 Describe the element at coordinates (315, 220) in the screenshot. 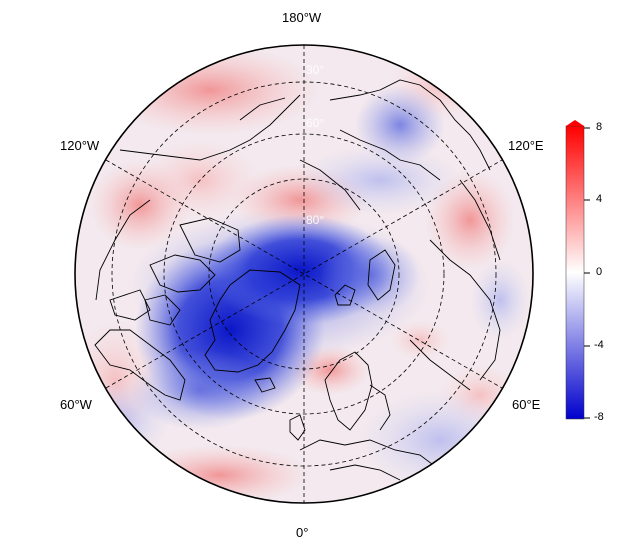

I see `lat-label-80: 80°` at that location.